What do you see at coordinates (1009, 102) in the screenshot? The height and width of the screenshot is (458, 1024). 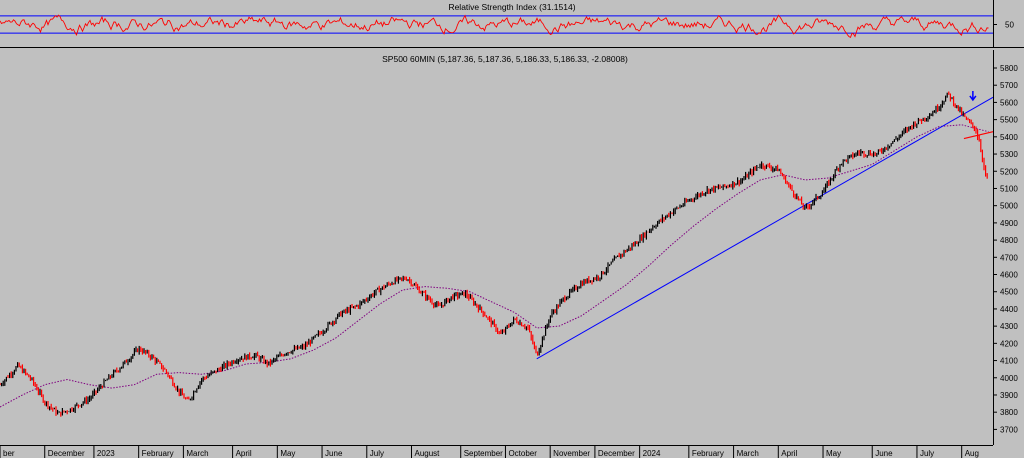 I see `y-tick-label-5600: 5600` at bounding box center [1009, 102].